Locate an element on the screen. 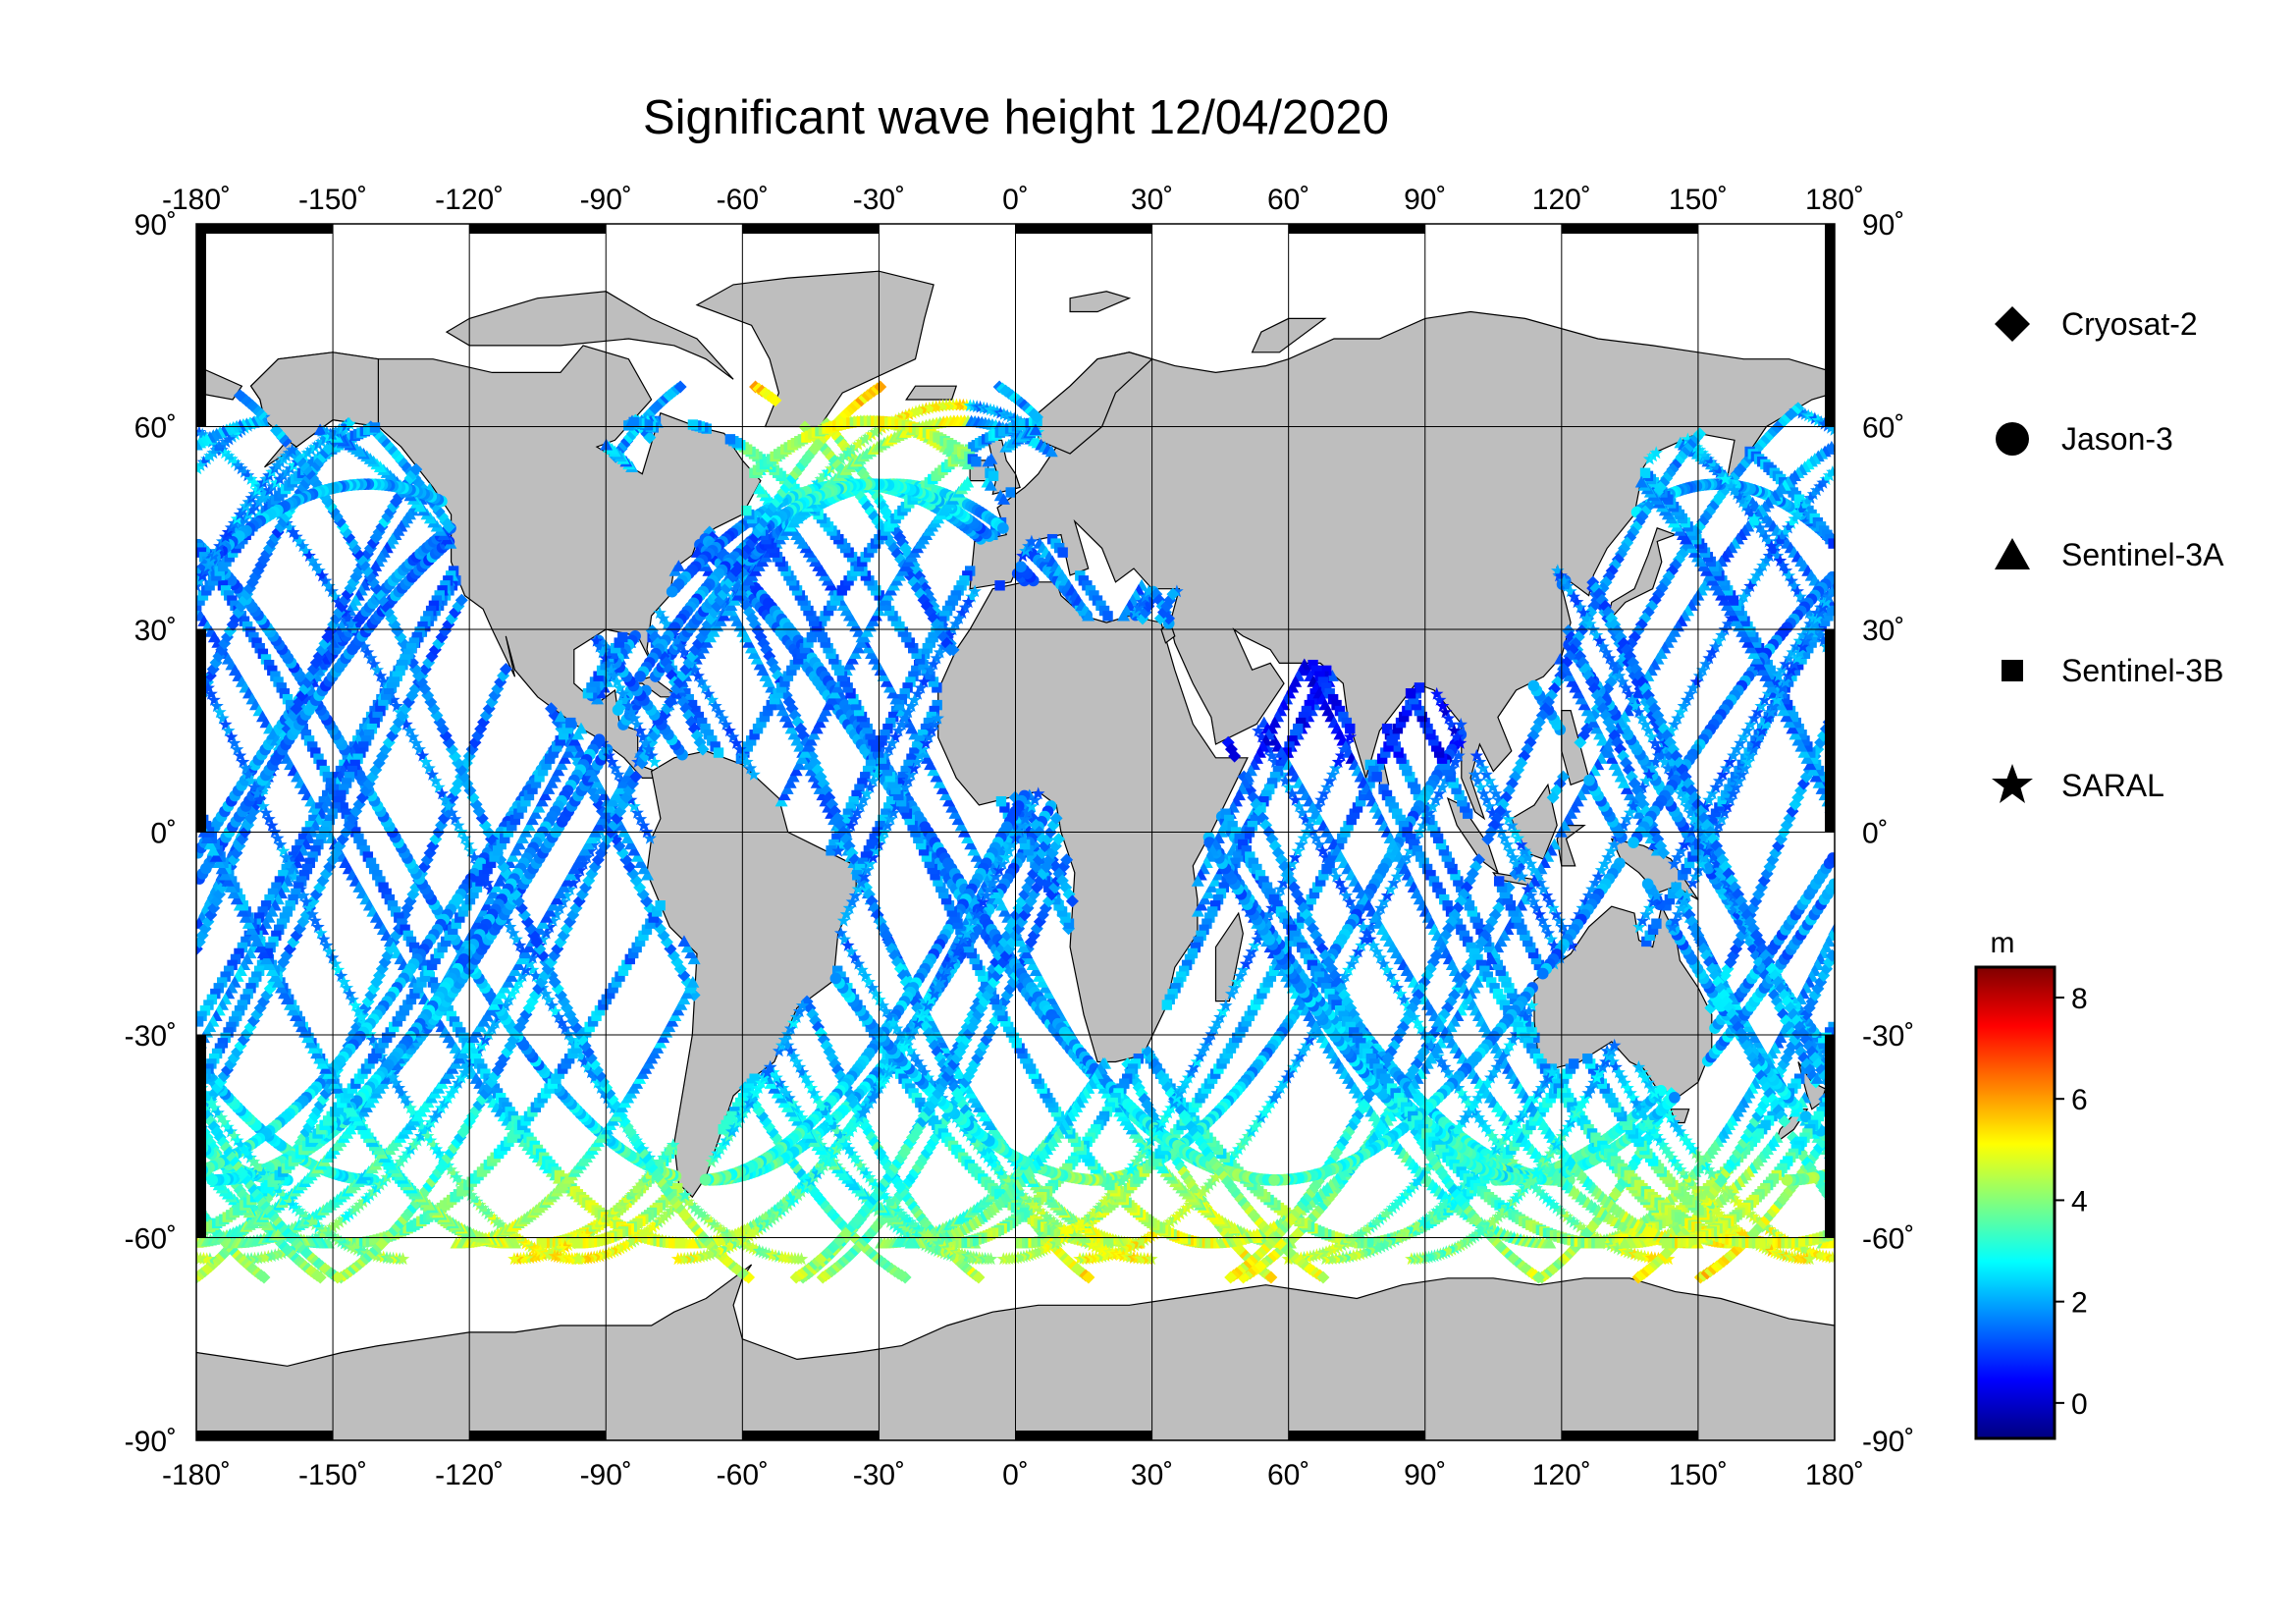 The height and width of the screenshot is (1623, 2296). legend-label: Sentinel-3A is located at coordinates (2142, 554).